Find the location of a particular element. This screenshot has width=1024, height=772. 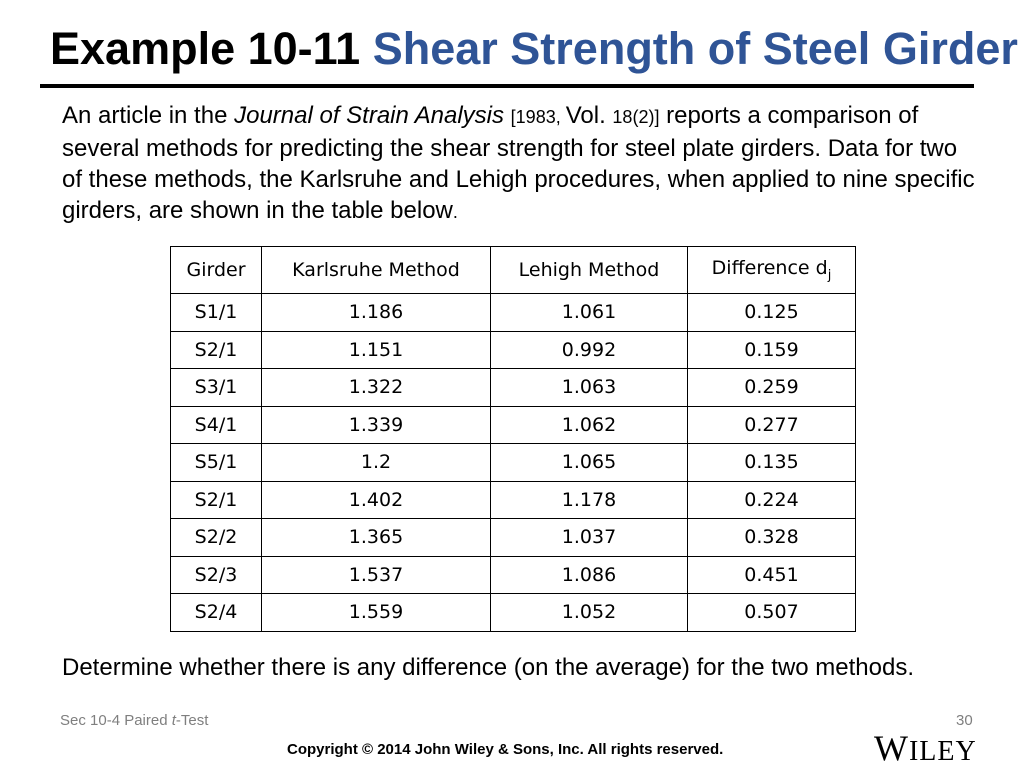

table-row: S5/1 1.2 1.065 0.135 is located at coordinates (513, 462).